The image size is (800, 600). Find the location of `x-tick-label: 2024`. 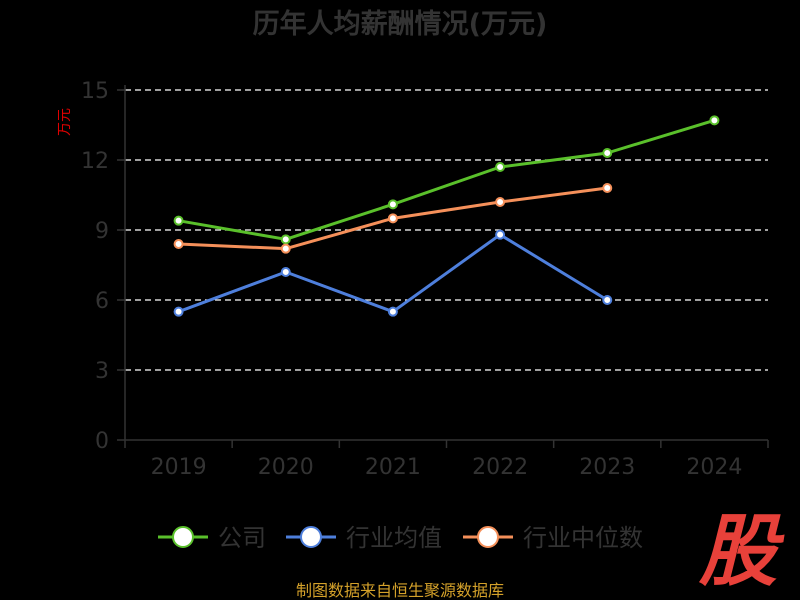

x-tick-label: 2024 is located at coordinates (714, 467).